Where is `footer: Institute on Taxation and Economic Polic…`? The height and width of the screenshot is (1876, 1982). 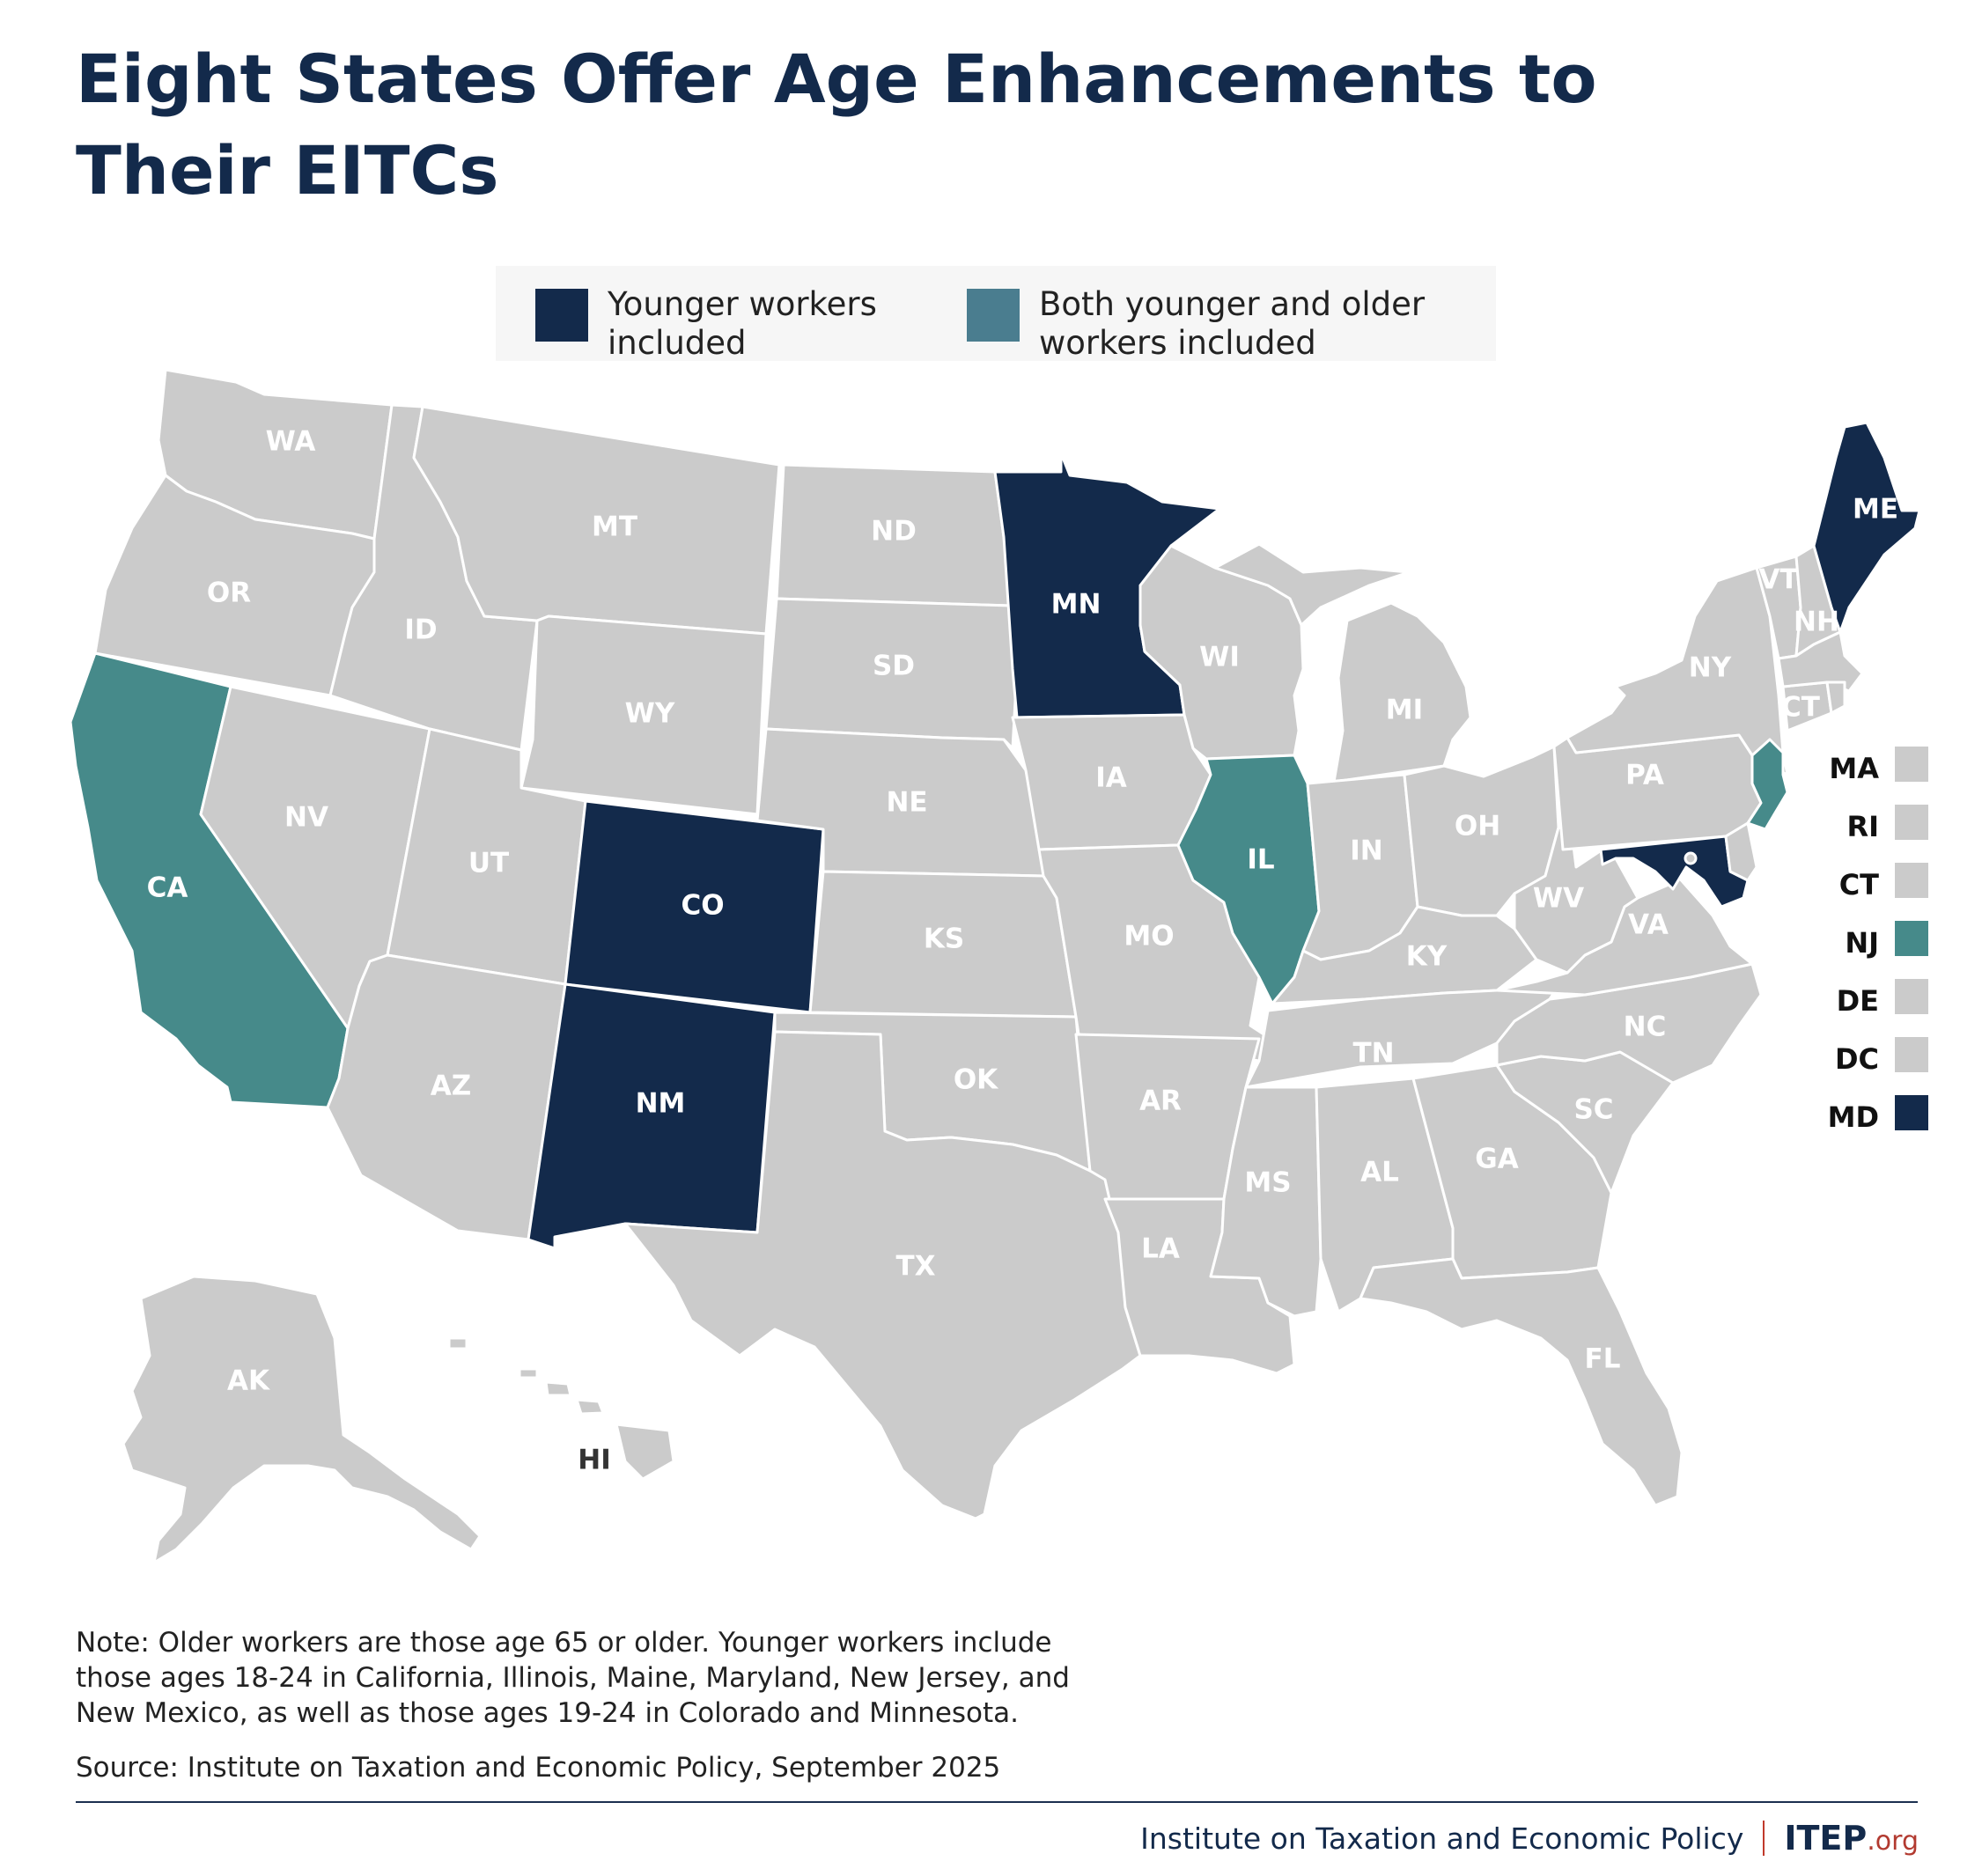
footer: Institute on Taxation and Economic Polic… is located at coordinates (1529, 1839).